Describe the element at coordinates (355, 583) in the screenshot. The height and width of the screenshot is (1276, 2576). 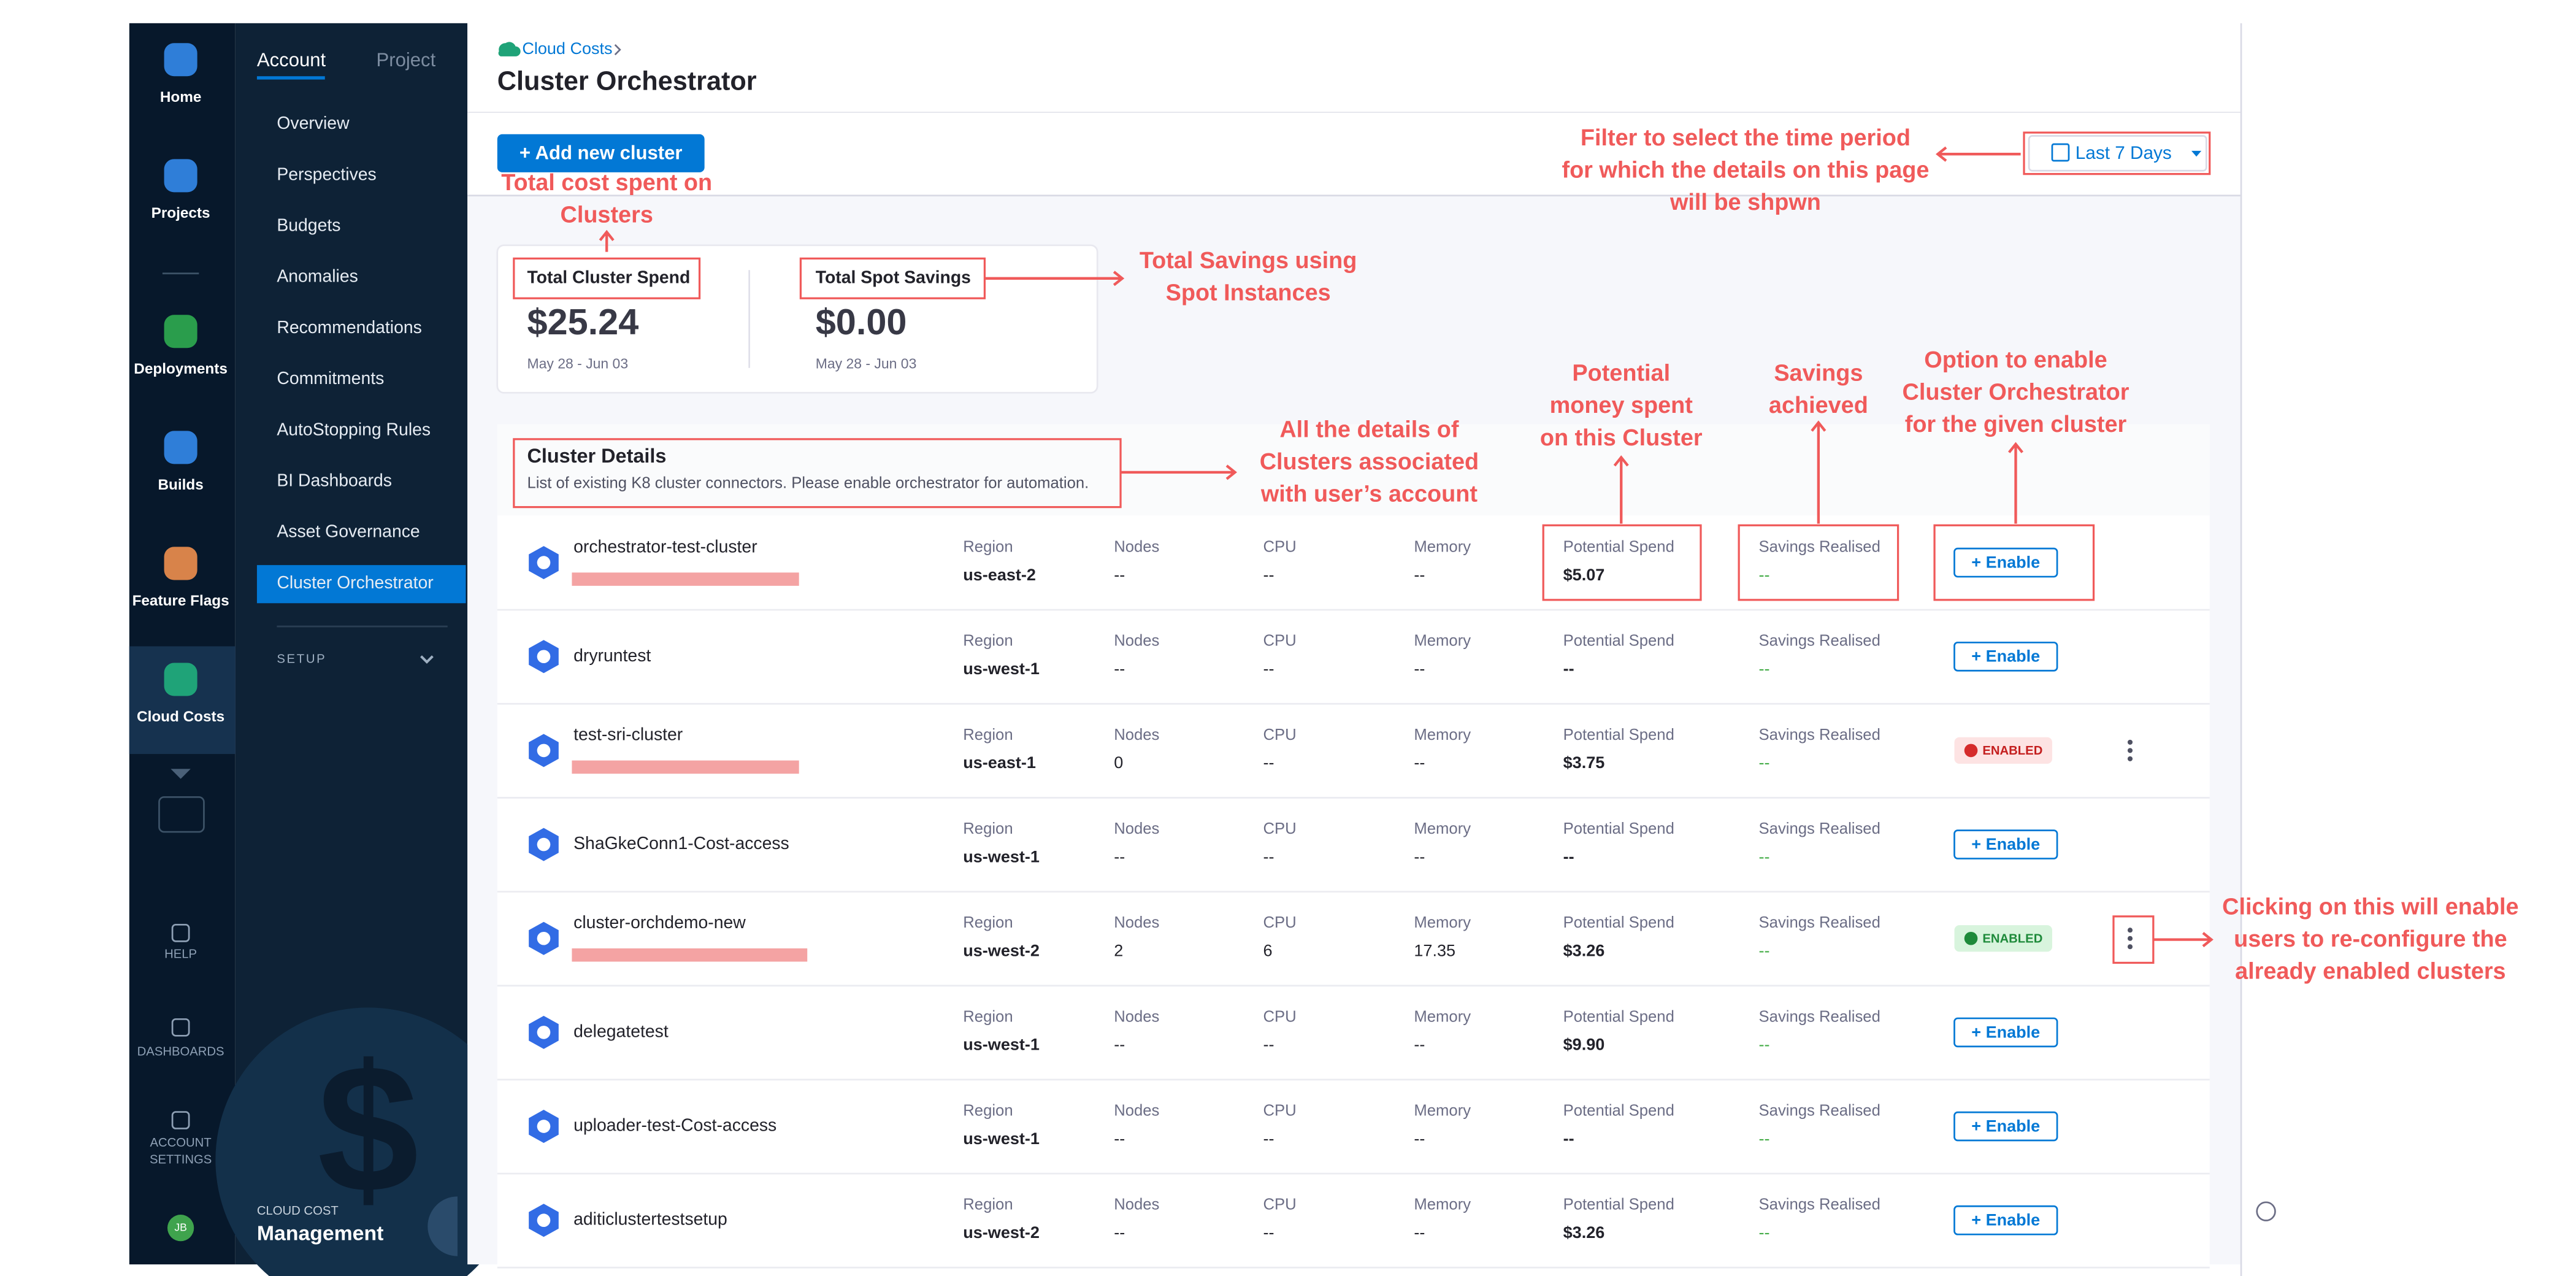
I see `subnav-item: Cluster Orchestrator` at that location.